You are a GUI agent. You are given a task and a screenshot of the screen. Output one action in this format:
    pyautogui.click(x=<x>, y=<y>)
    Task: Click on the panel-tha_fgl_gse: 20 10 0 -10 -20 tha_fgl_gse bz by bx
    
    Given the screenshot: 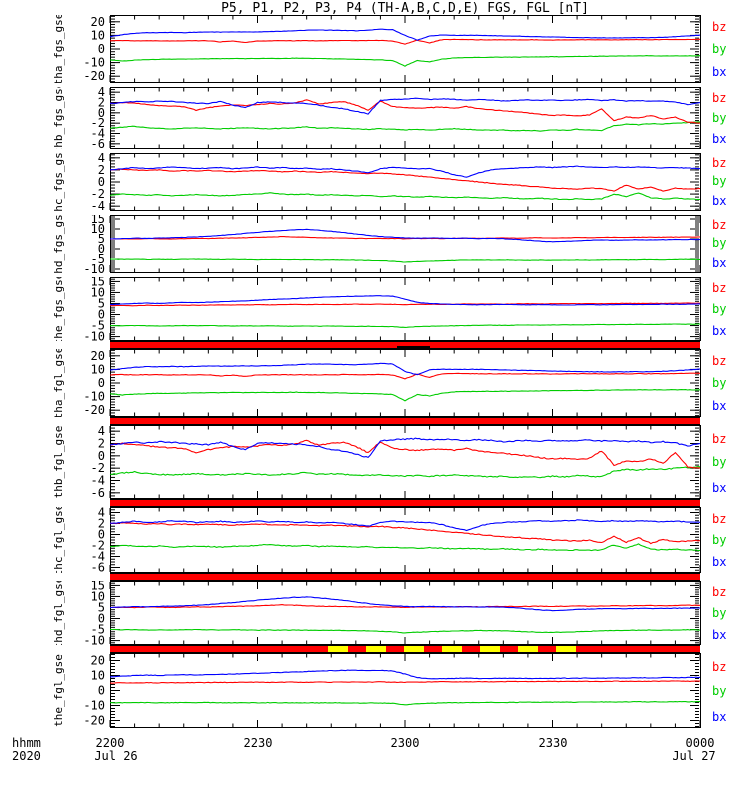 What is the action you would take?
    pyautogui.click(x=375, y=383)
    